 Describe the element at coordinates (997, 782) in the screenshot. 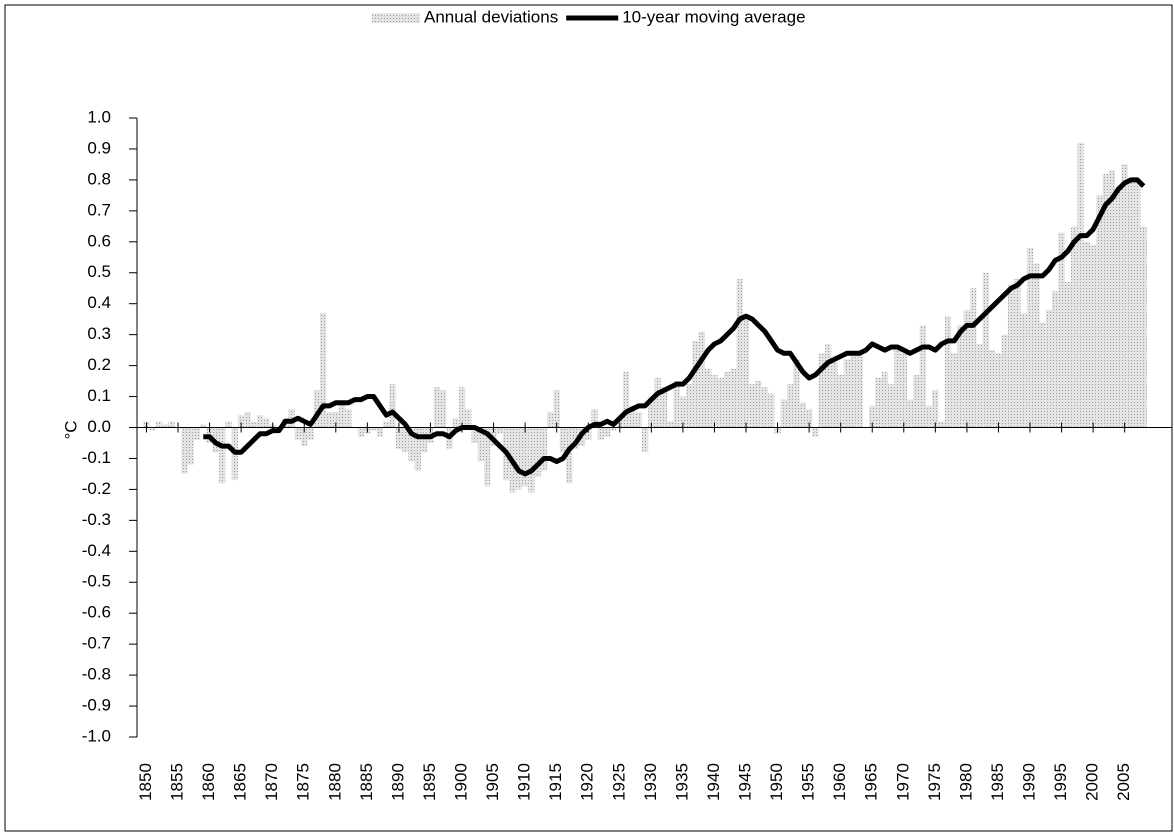

I see `x-tick-label: 1985` at that location.